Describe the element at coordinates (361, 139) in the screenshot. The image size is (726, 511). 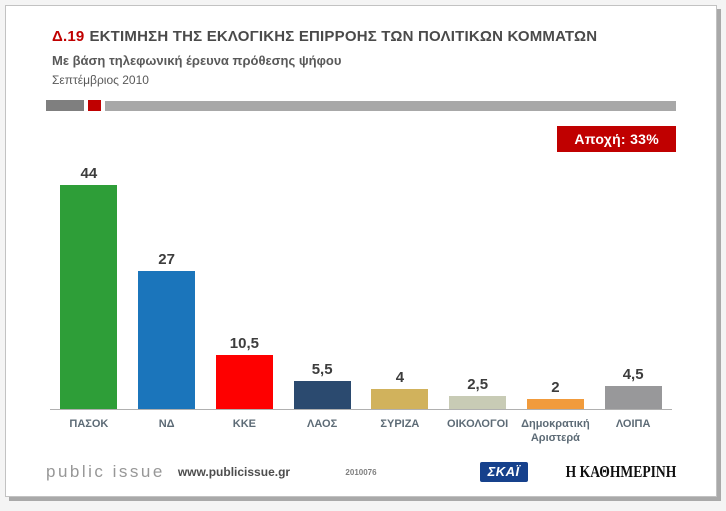
I see `badge-row: Αποχή: 33%` at that location.